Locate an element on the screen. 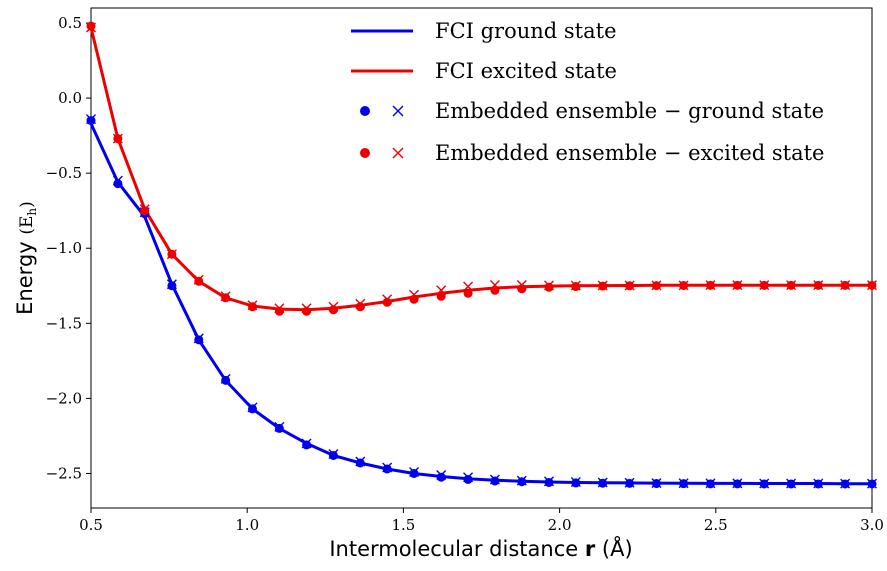  x-axis-label-unit: (Å) is located at coordinates (617, 548).